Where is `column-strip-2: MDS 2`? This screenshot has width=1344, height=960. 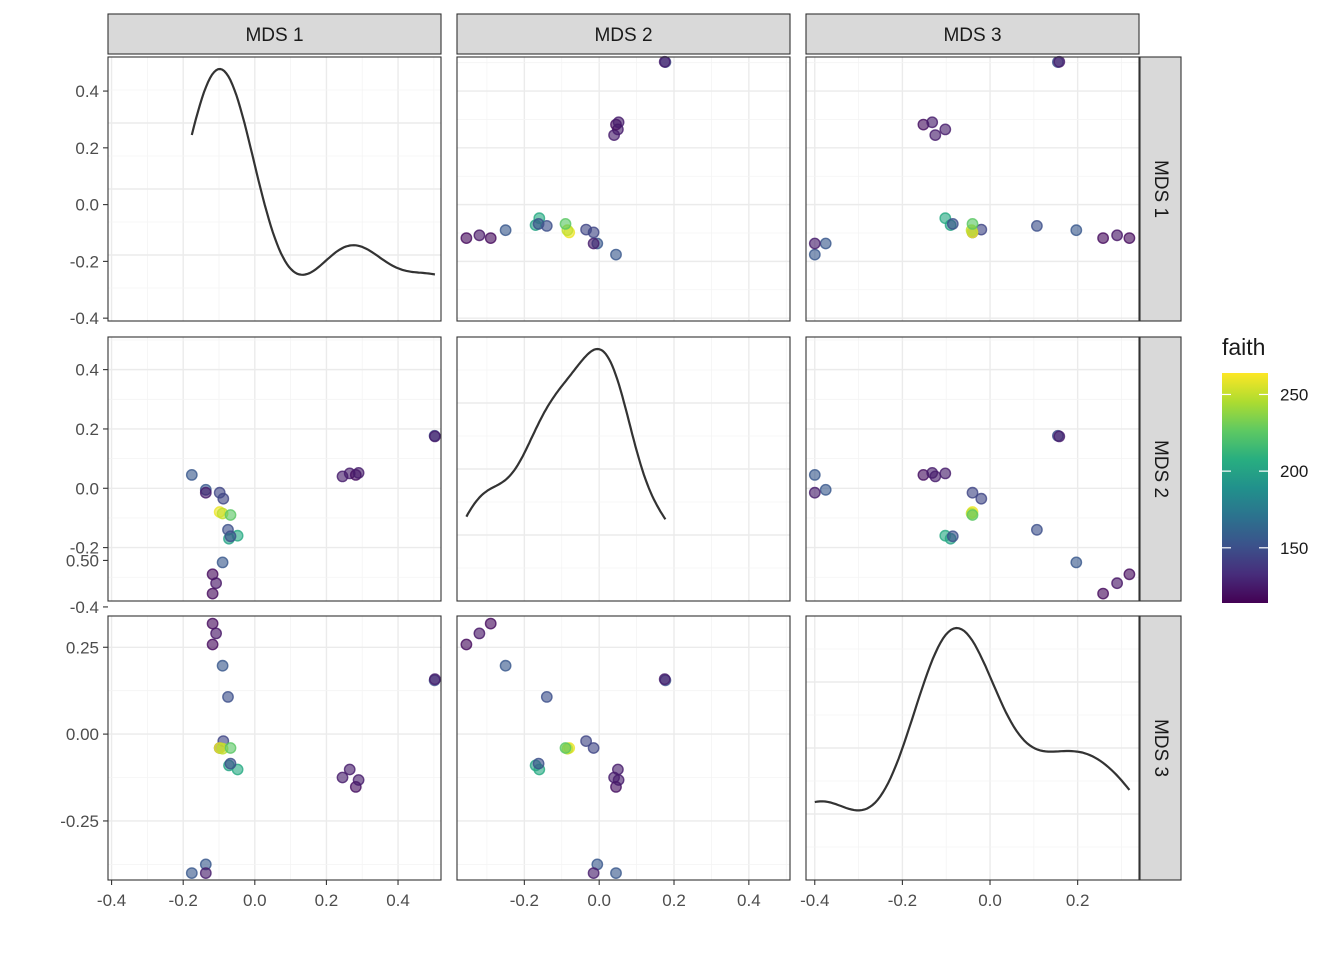
column-strip-2: MDS 2 is located at coordinates (623, 34).